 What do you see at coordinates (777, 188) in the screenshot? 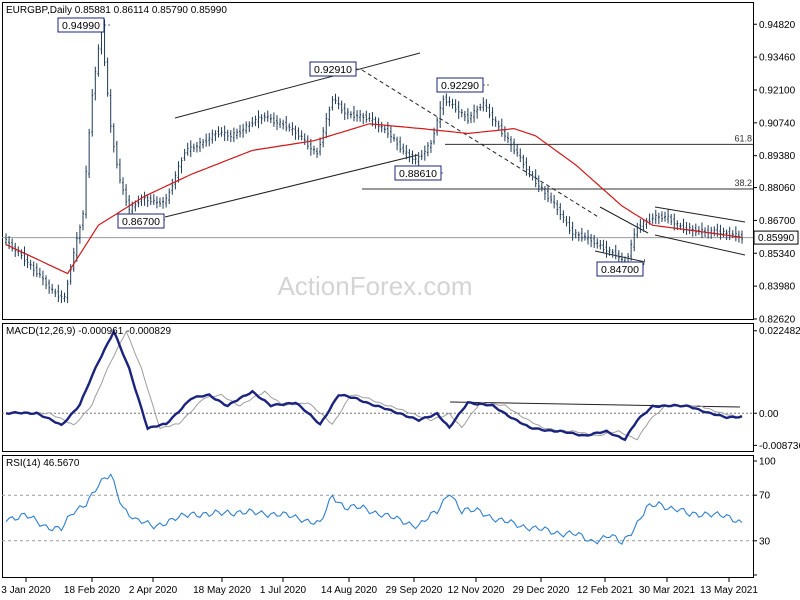
I see `price-tick-label: 0.88060` at bounding box center [777, 188].